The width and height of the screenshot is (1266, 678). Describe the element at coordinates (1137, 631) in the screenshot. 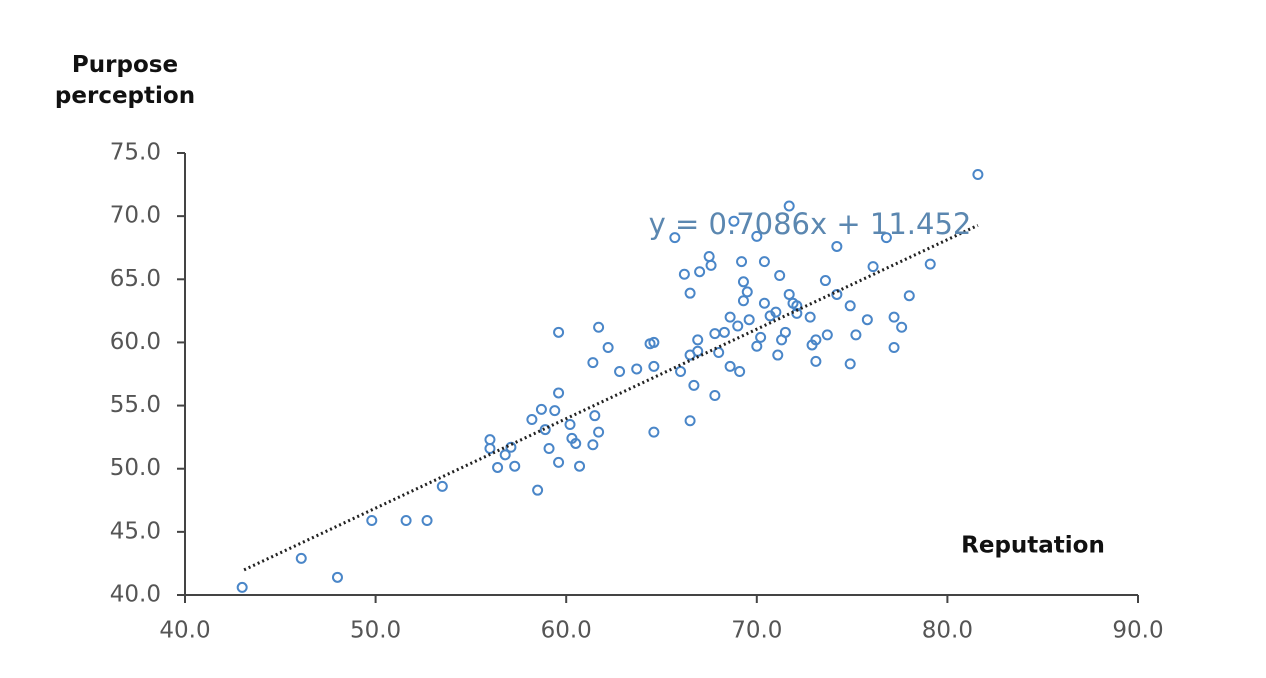

I see `x-tick-label: 90.0` at that location.